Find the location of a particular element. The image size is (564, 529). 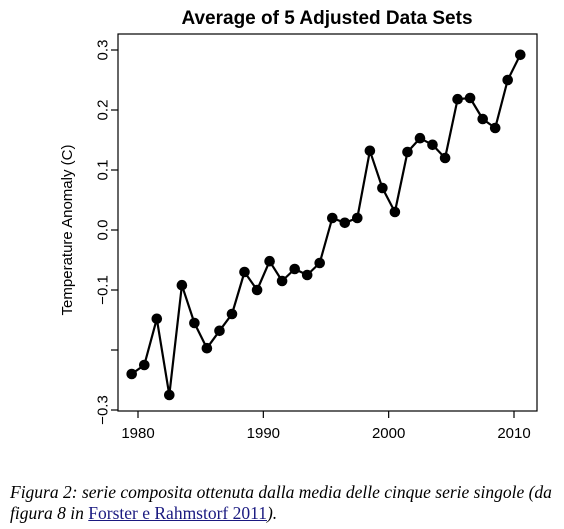

y-tick-label: 0.3 is located at coordinates (103, 50).